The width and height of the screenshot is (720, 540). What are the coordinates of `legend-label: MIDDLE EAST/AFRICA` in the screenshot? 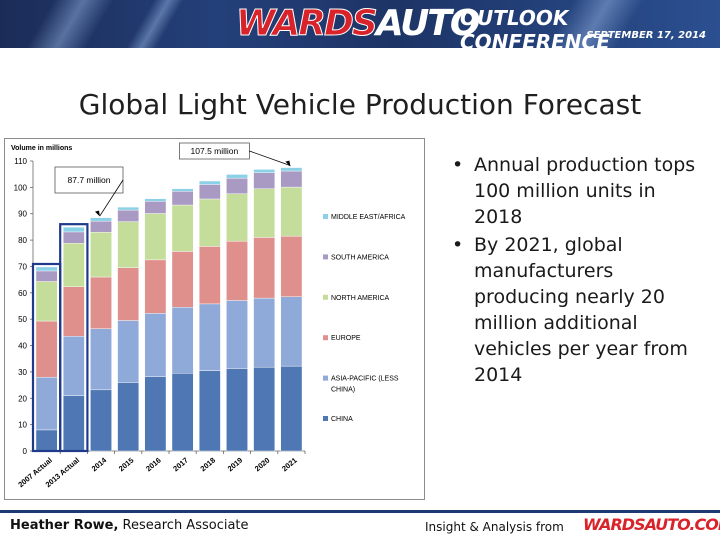 It's located at (368, 217).